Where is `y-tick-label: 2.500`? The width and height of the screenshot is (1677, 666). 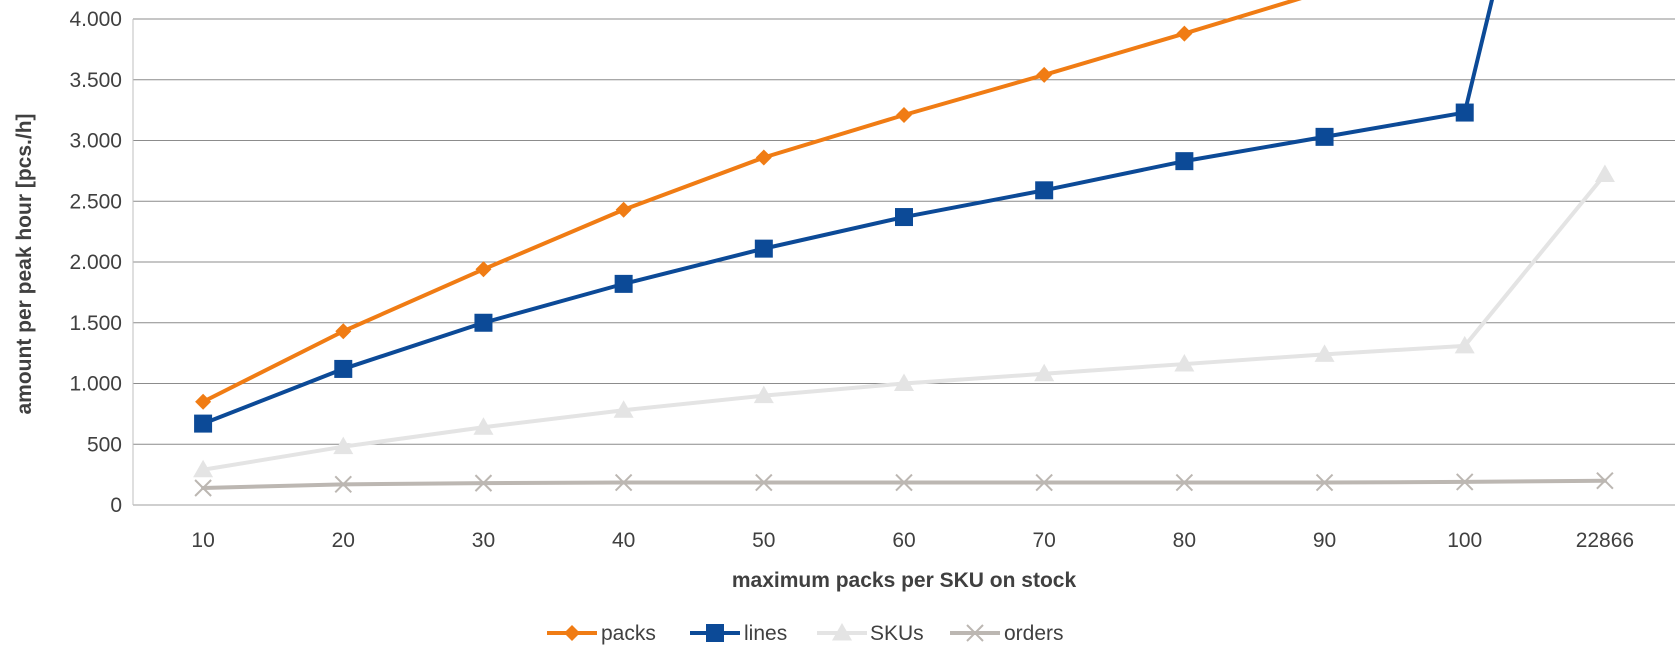 y-tick-label: 2.500 is located at coordinates (95, 201).